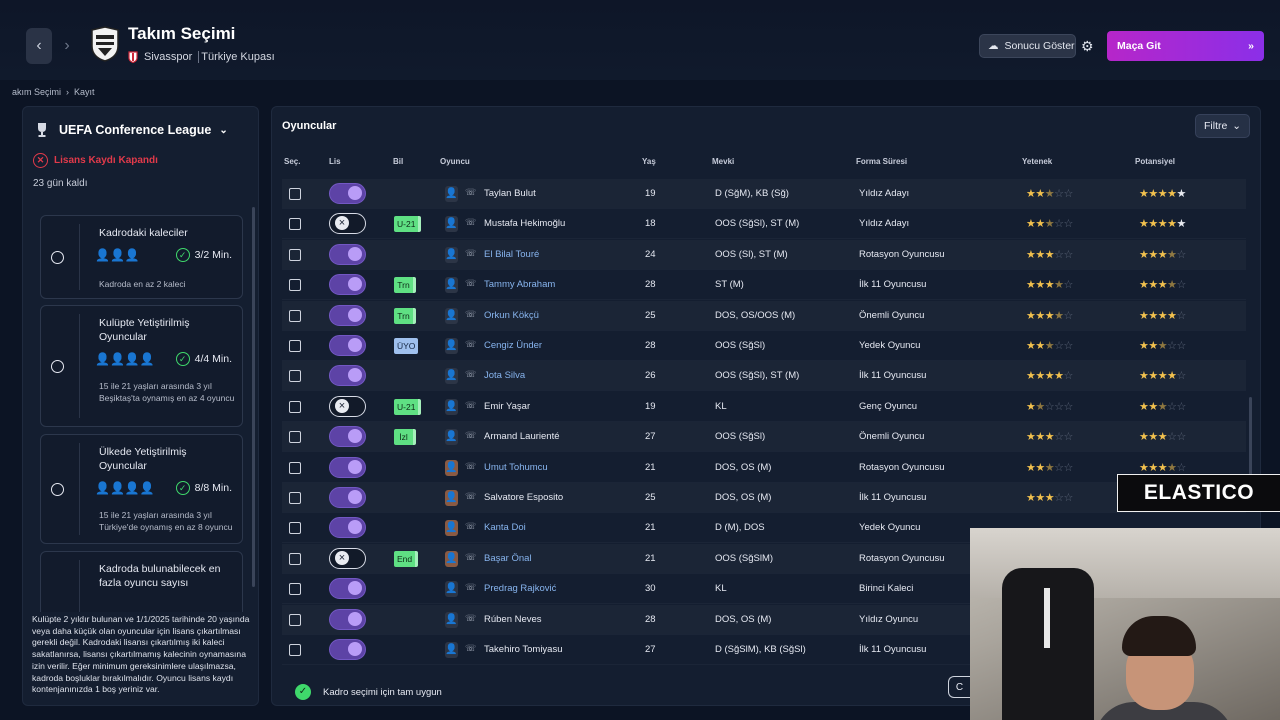 The height and width of the screenshot is (720, 1280). What do you see at coordinates (882, 161) in the screenshot?
I see `column-role: Forma Süresi` at bounding box center [882, 161].